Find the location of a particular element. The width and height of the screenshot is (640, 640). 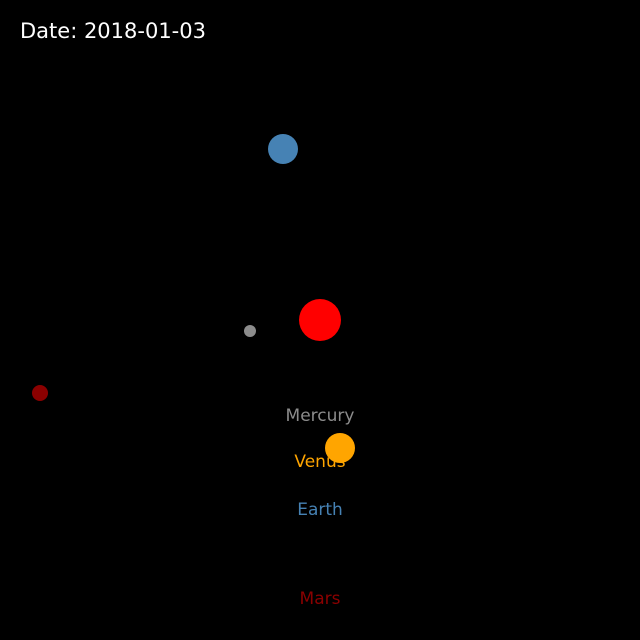

mars-body is located at coordinates (40, 393).